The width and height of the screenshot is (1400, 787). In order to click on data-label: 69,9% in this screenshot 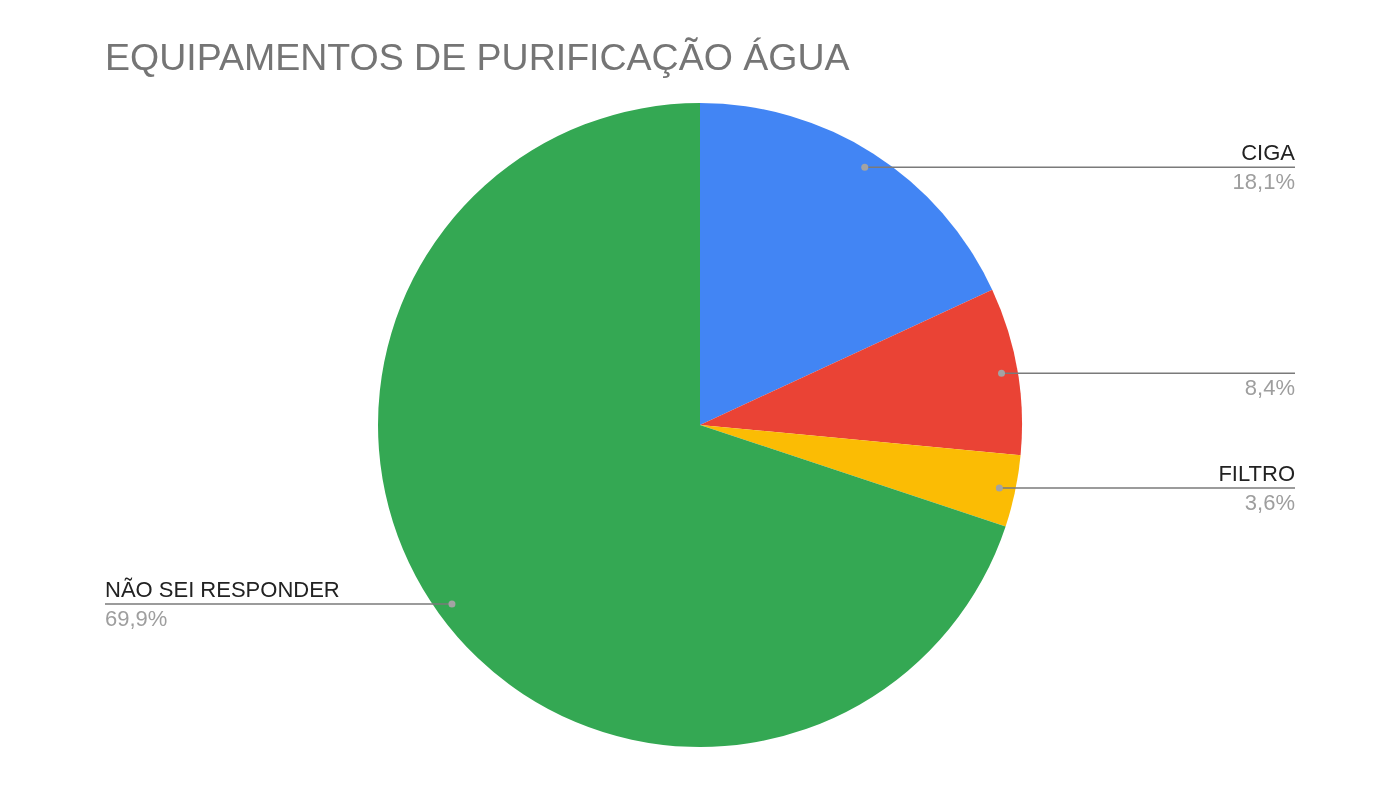, I will do `click(136, 619)`.